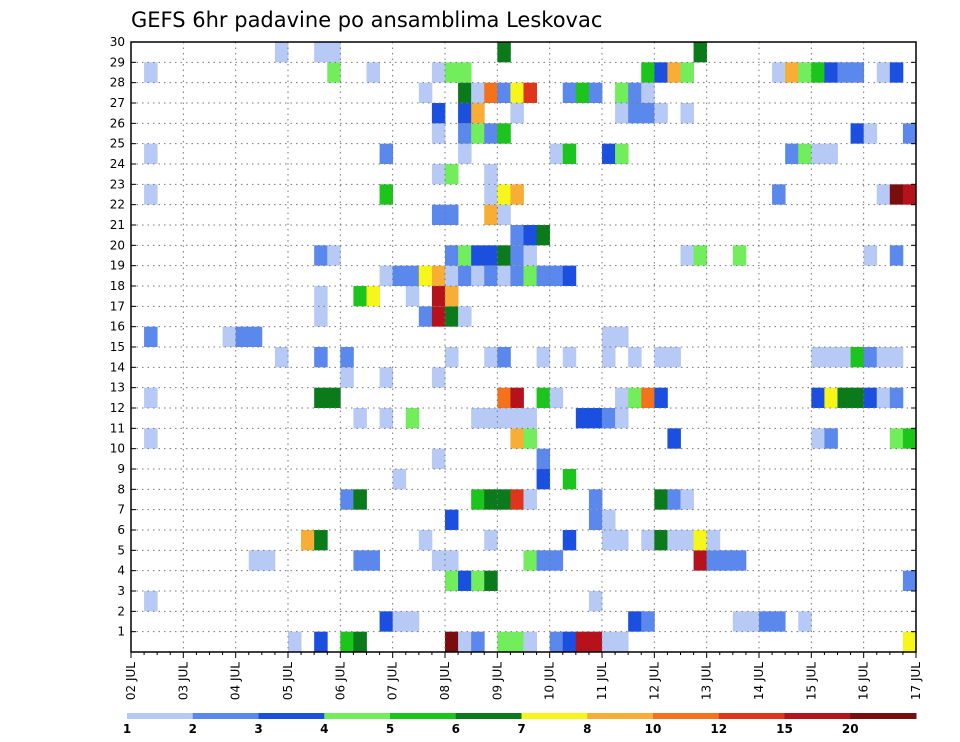 Image resolution: width=960 pixels, height=742 pixels. Describe the element at coordinates (121, 611) in the screenshot. I see `y-tick-label: 2` at that location.